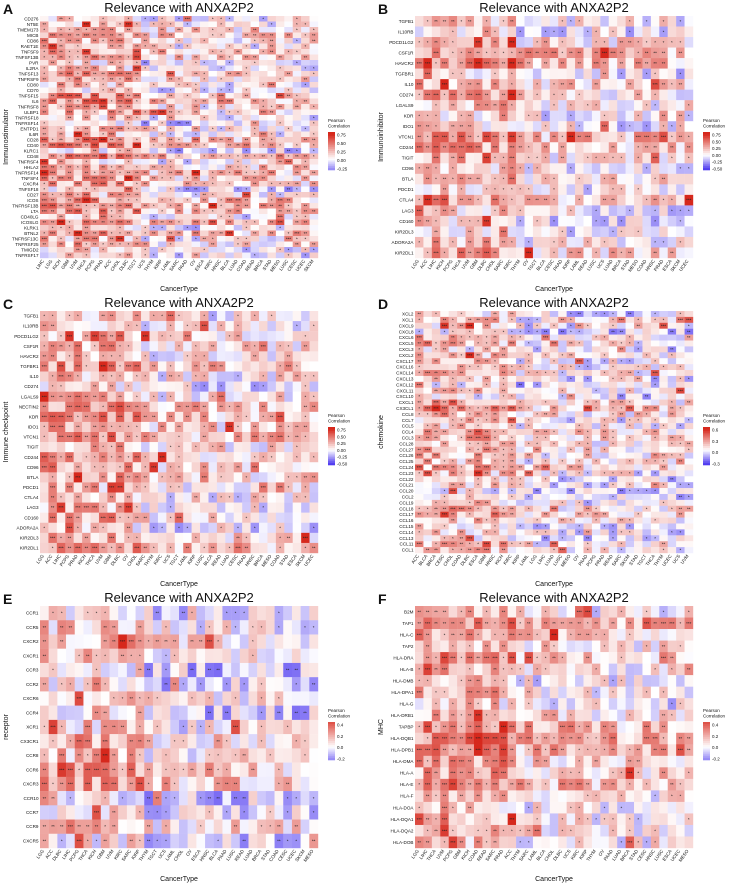 Image resolution: width=750 pixels, height=886 pixels. I want to click on legend-swatch, so click(331, 142).